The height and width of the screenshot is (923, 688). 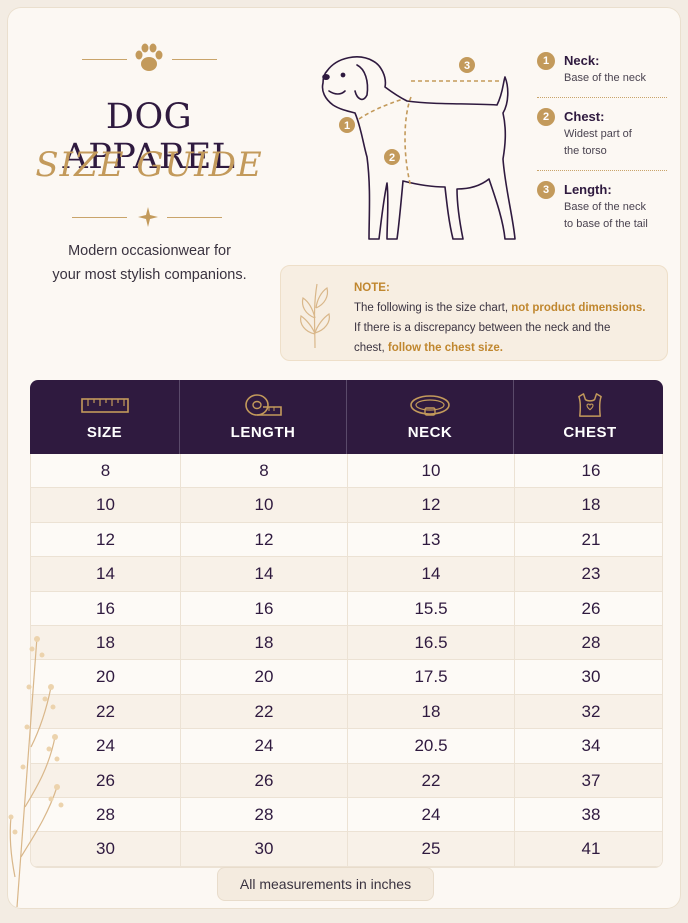 What do you see at coordinates (591, 780) in the screenshot?
I see `table-cell: 37` at bounding box center [591, 780].